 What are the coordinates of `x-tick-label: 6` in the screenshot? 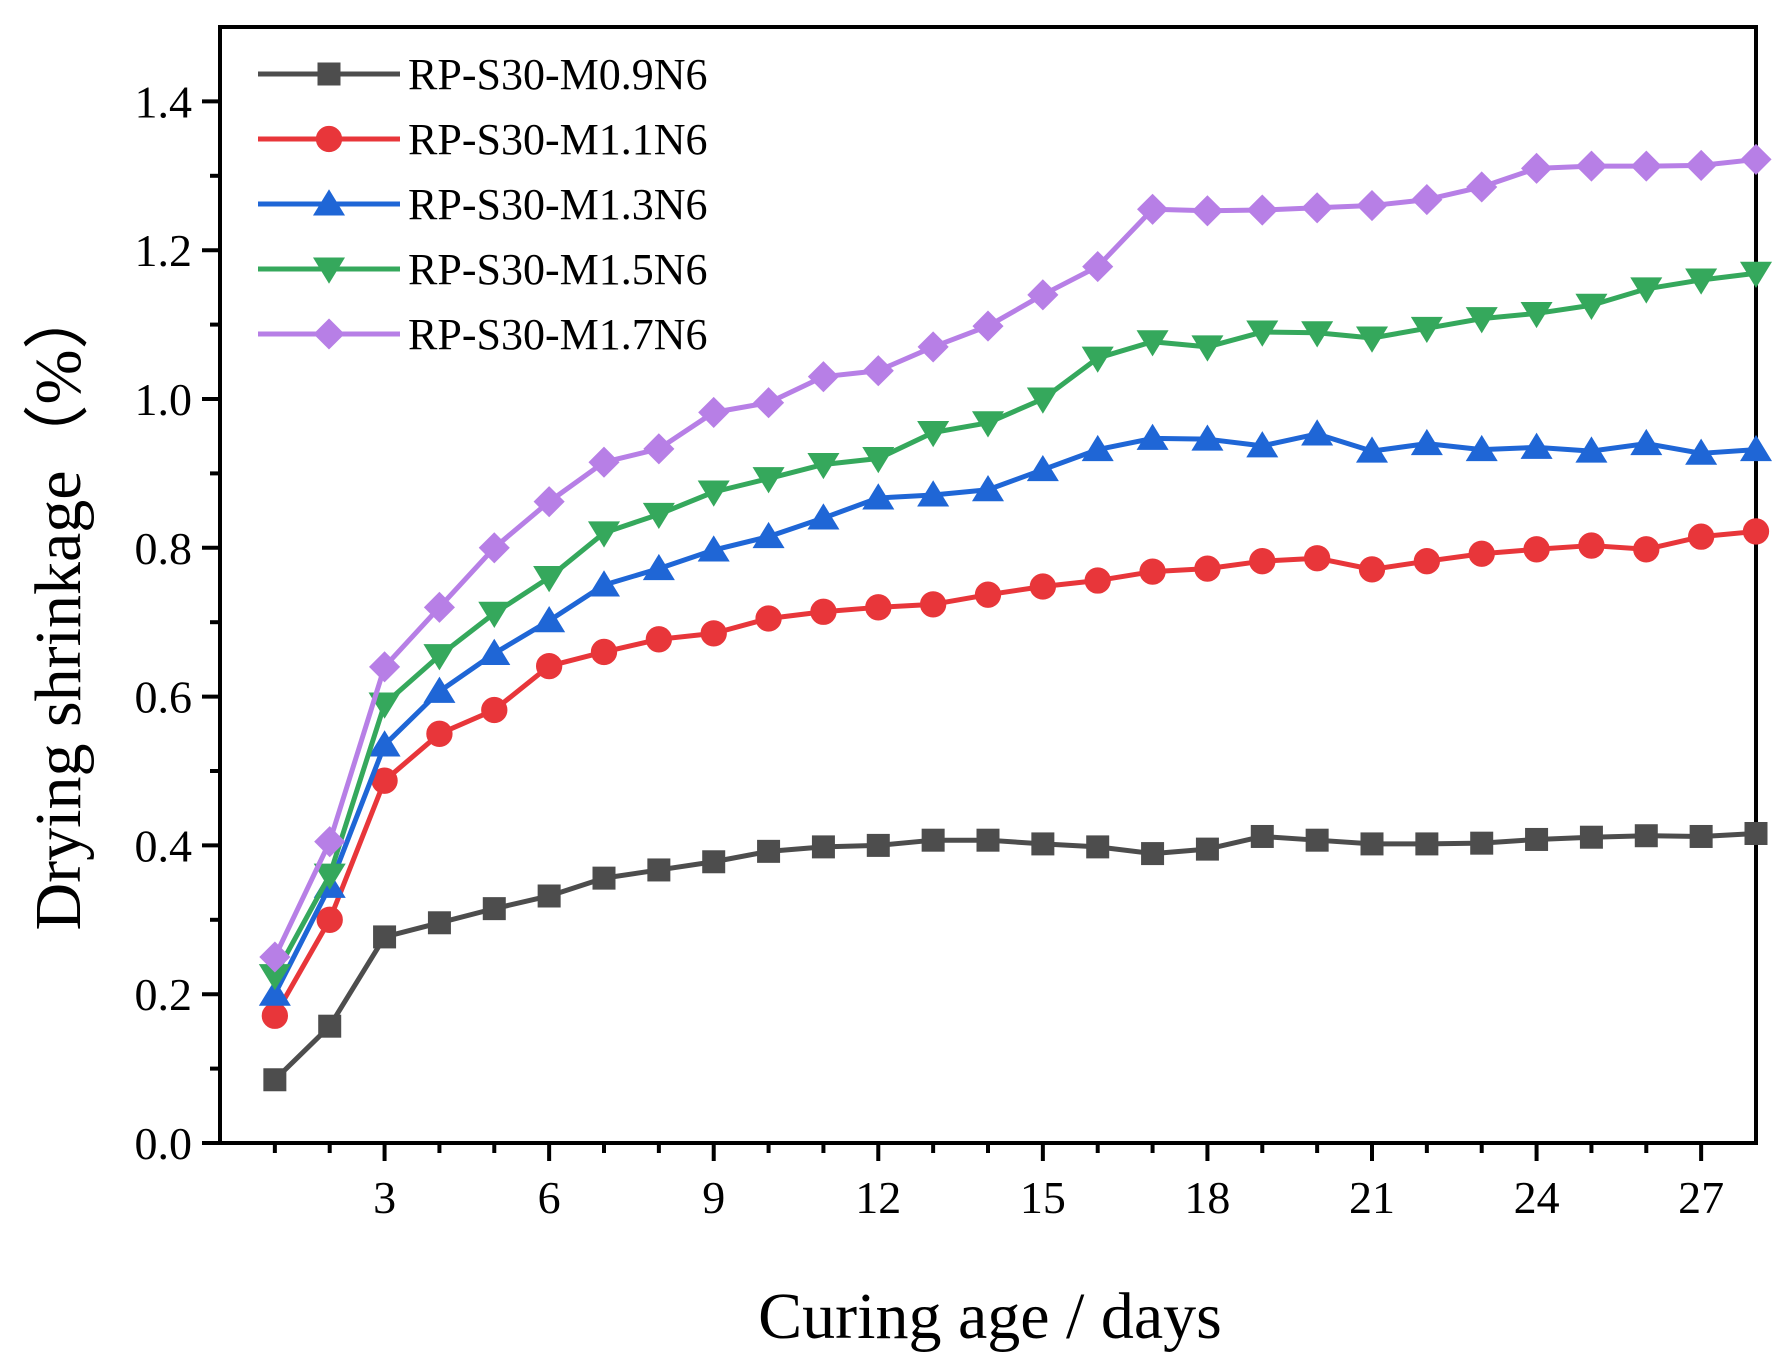 It's located at (549, 1197).